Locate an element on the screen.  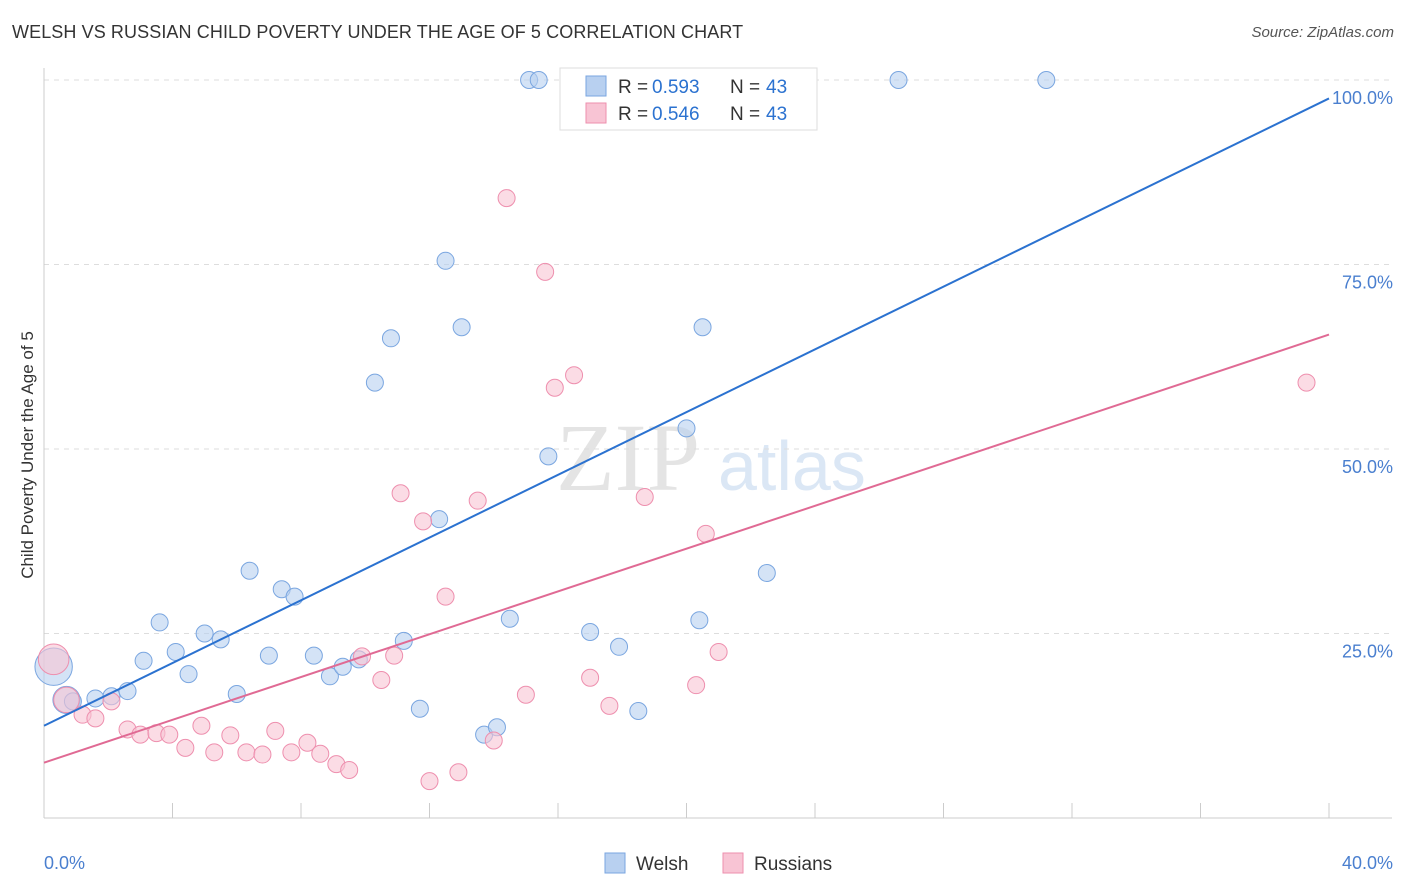
y-axis-title: Child Poverty Under the Age of 5 is located at coordinates (27, 455).